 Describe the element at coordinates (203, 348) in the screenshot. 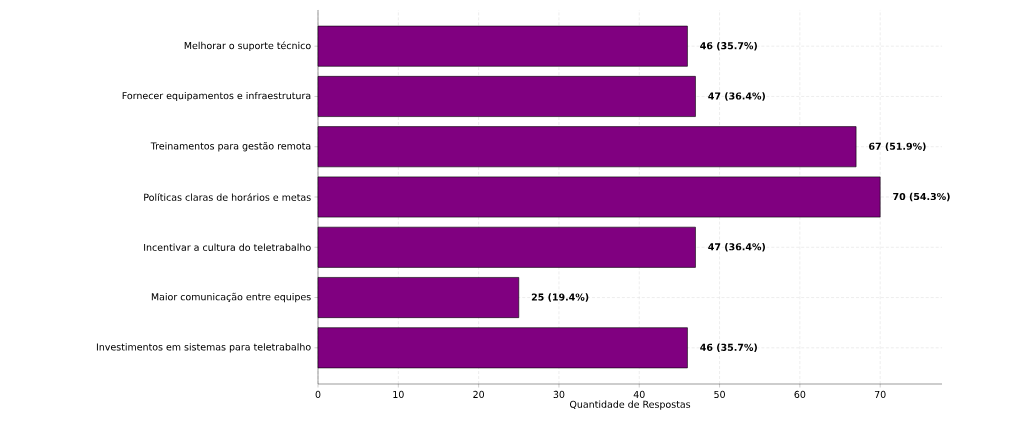

I see `y-tick-label: Investimentos em sistemas para teletrabalho` at that location.